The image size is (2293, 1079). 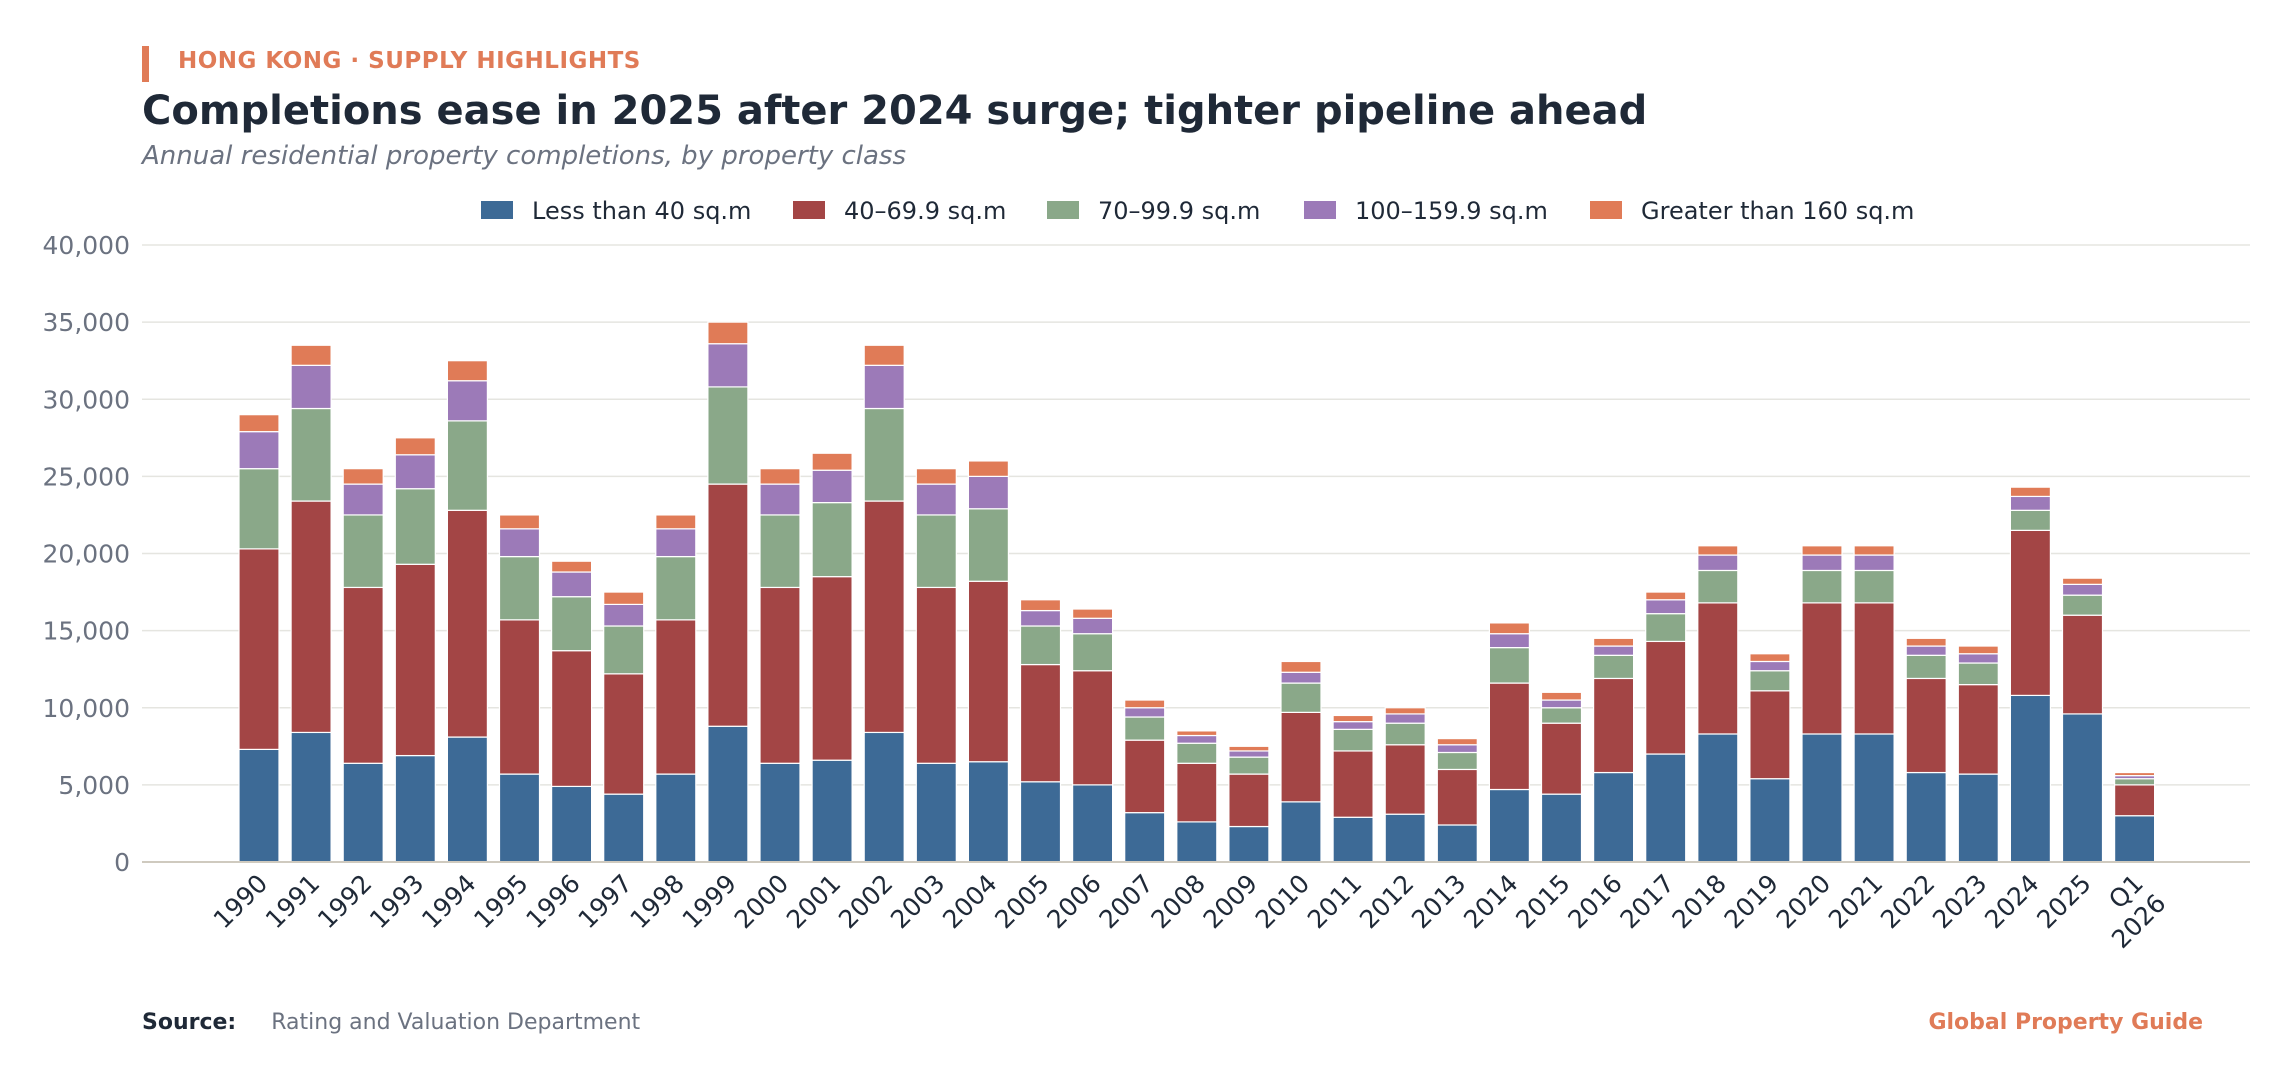 I want to click on source-note: Source: Rating and Valuation Department, so click(x=391, y=1022).